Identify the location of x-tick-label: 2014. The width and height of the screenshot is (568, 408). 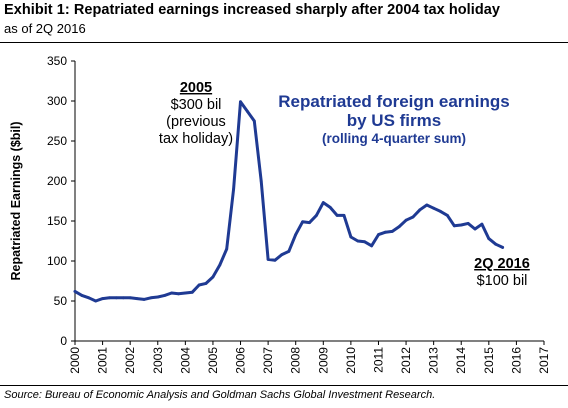
(461, 360).